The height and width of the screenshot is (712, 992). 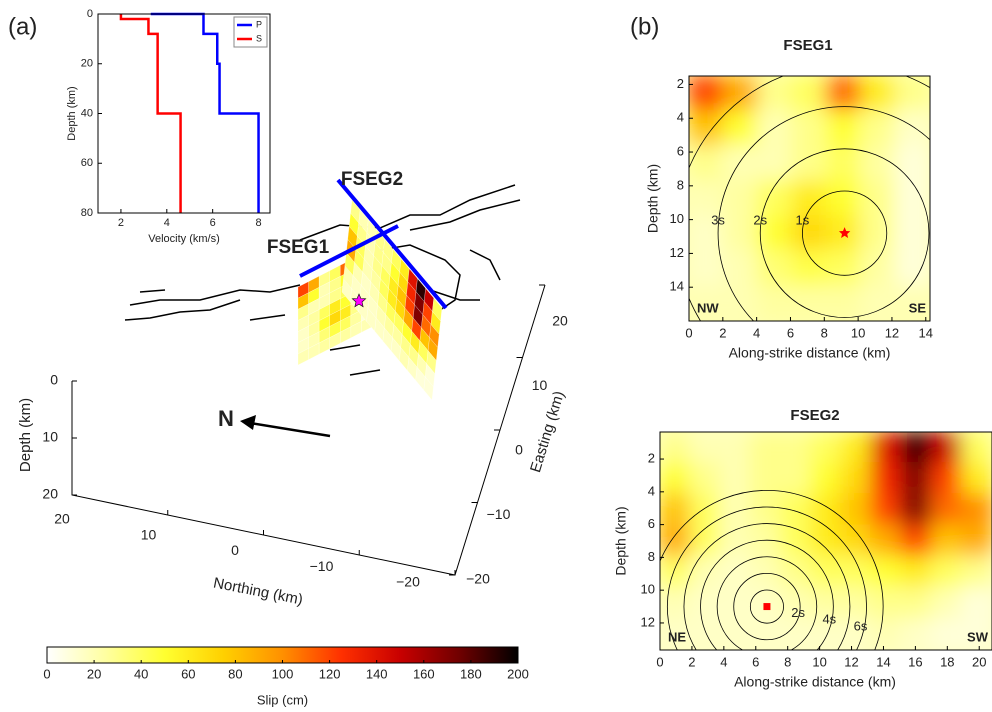 I want to click on fault-label: FSEG2, so click(x=372, y=179).